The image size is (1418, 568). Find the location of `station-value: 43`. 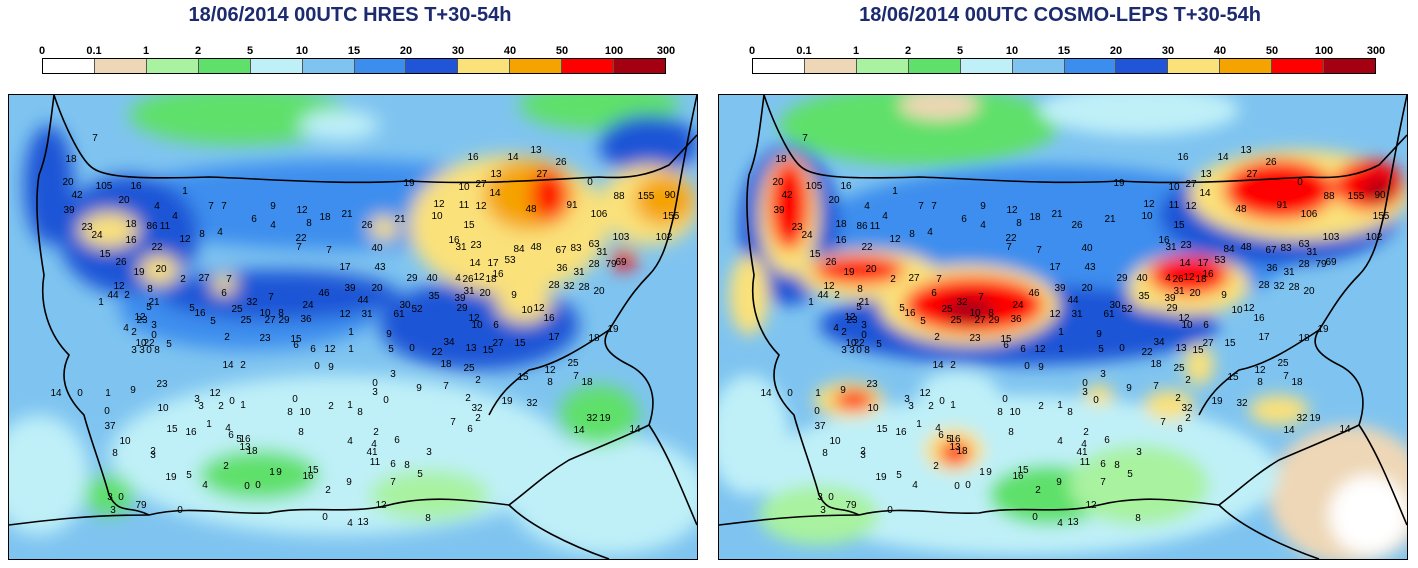

station-value: 43 is located at coordinates (380, 267).